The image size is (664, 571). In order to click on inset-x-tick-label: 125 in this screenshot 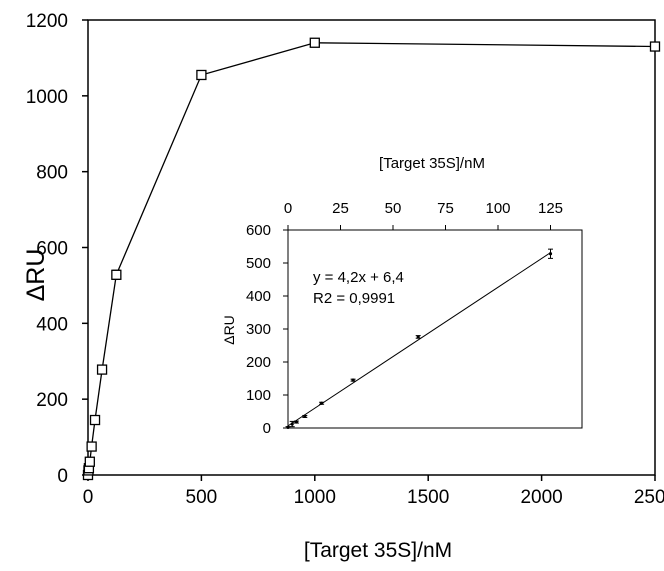, I will do `click(550, 208)`.